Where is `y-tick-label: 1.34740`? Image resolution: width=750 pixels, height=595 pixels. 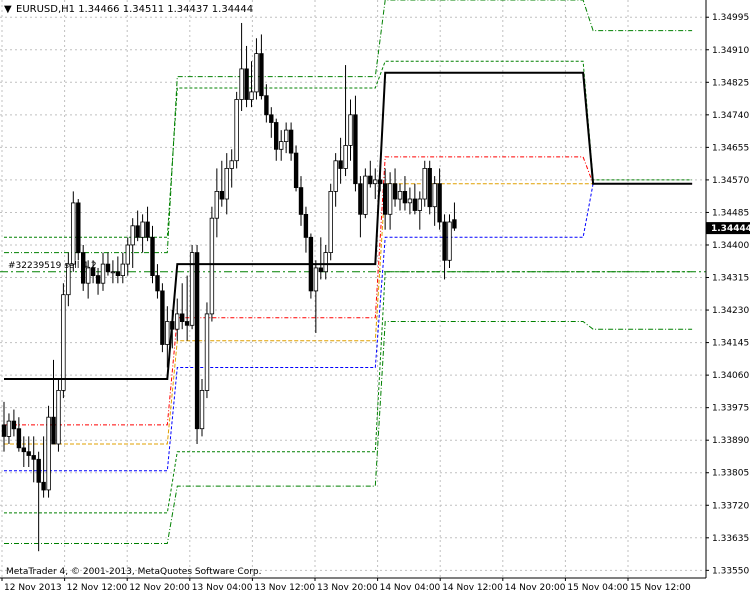
y-tick-label: 1.34740 is located at coordinates (730, 116).